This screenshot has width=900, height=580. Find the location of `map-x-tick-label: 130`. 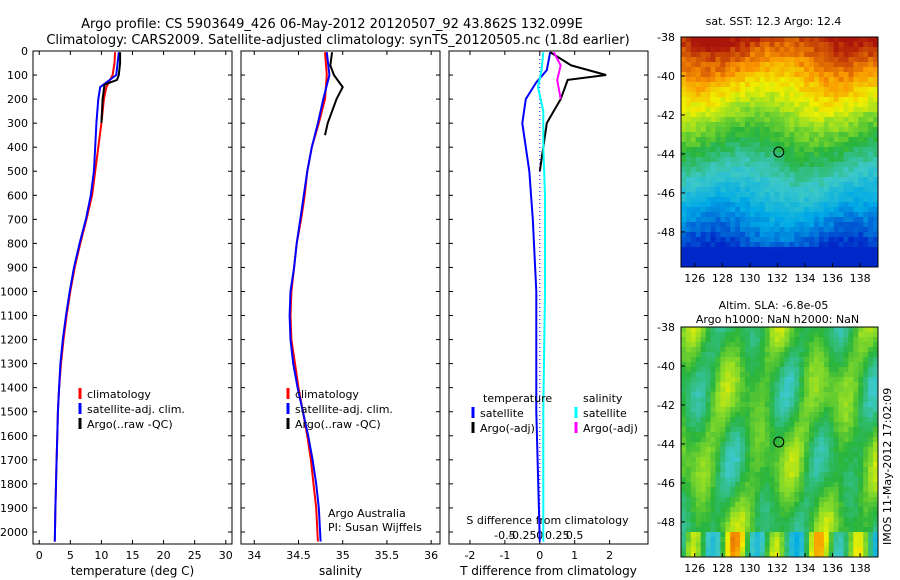

map-x-tick-label: 130 is located at coordinates (749, 278).